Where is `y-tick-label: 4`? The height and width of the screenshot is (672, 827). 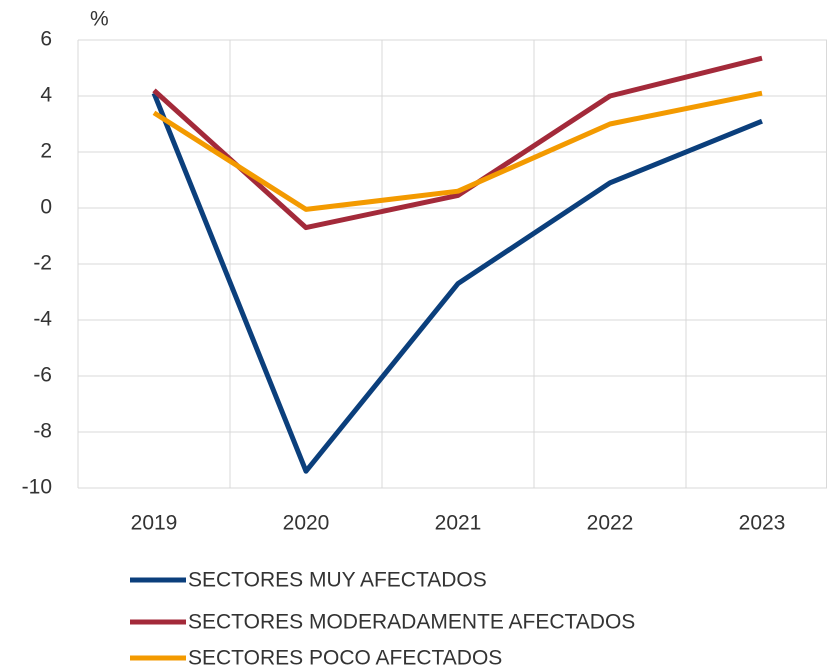
y-tick-label: 4 is located at coordinates (46, 95).